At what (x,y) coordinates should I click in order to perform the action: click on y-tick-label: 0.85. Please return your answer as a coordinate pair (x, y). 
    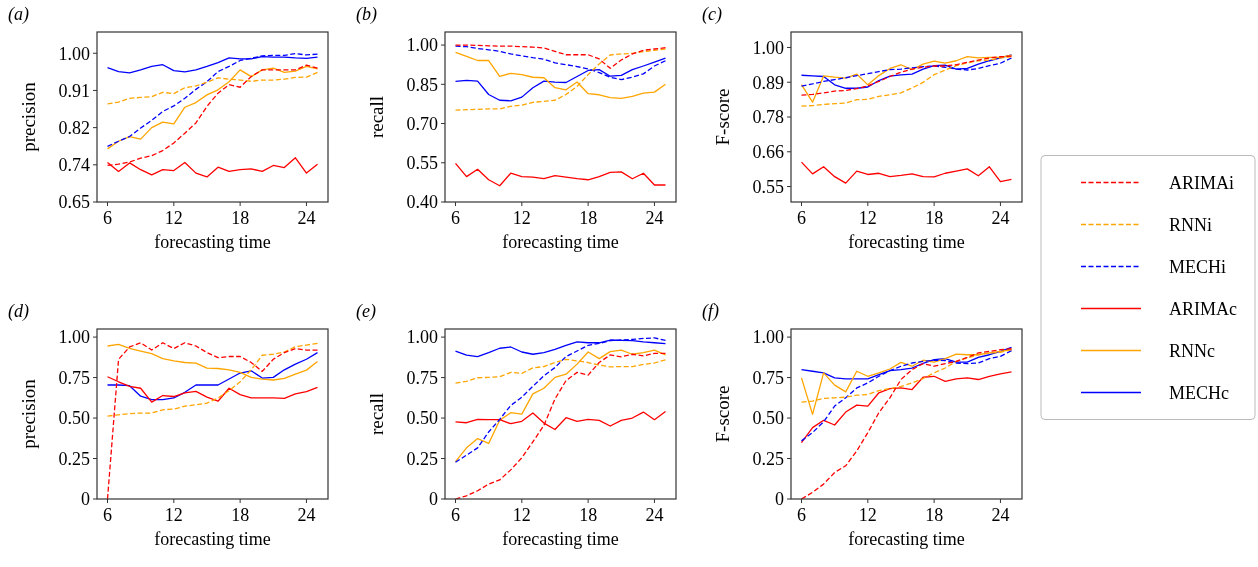
    Looking at the image, I should click on (422, 84).